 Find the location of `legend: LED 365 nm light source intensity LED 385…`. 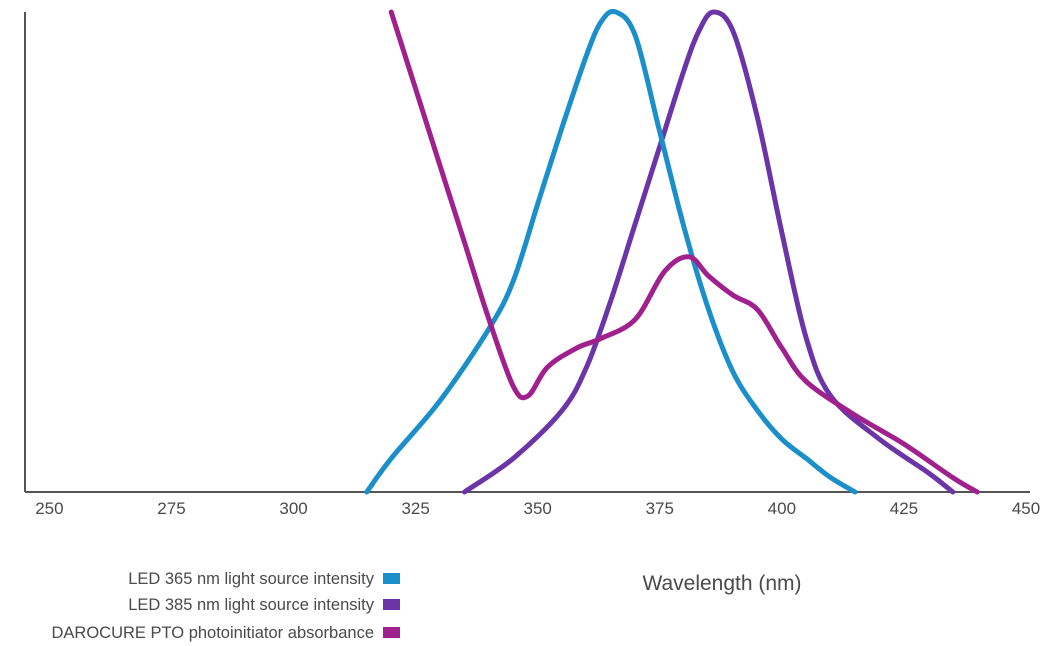

legend: LED 365 nm light source intensity LED 385… is located at coordinates (225, 606).